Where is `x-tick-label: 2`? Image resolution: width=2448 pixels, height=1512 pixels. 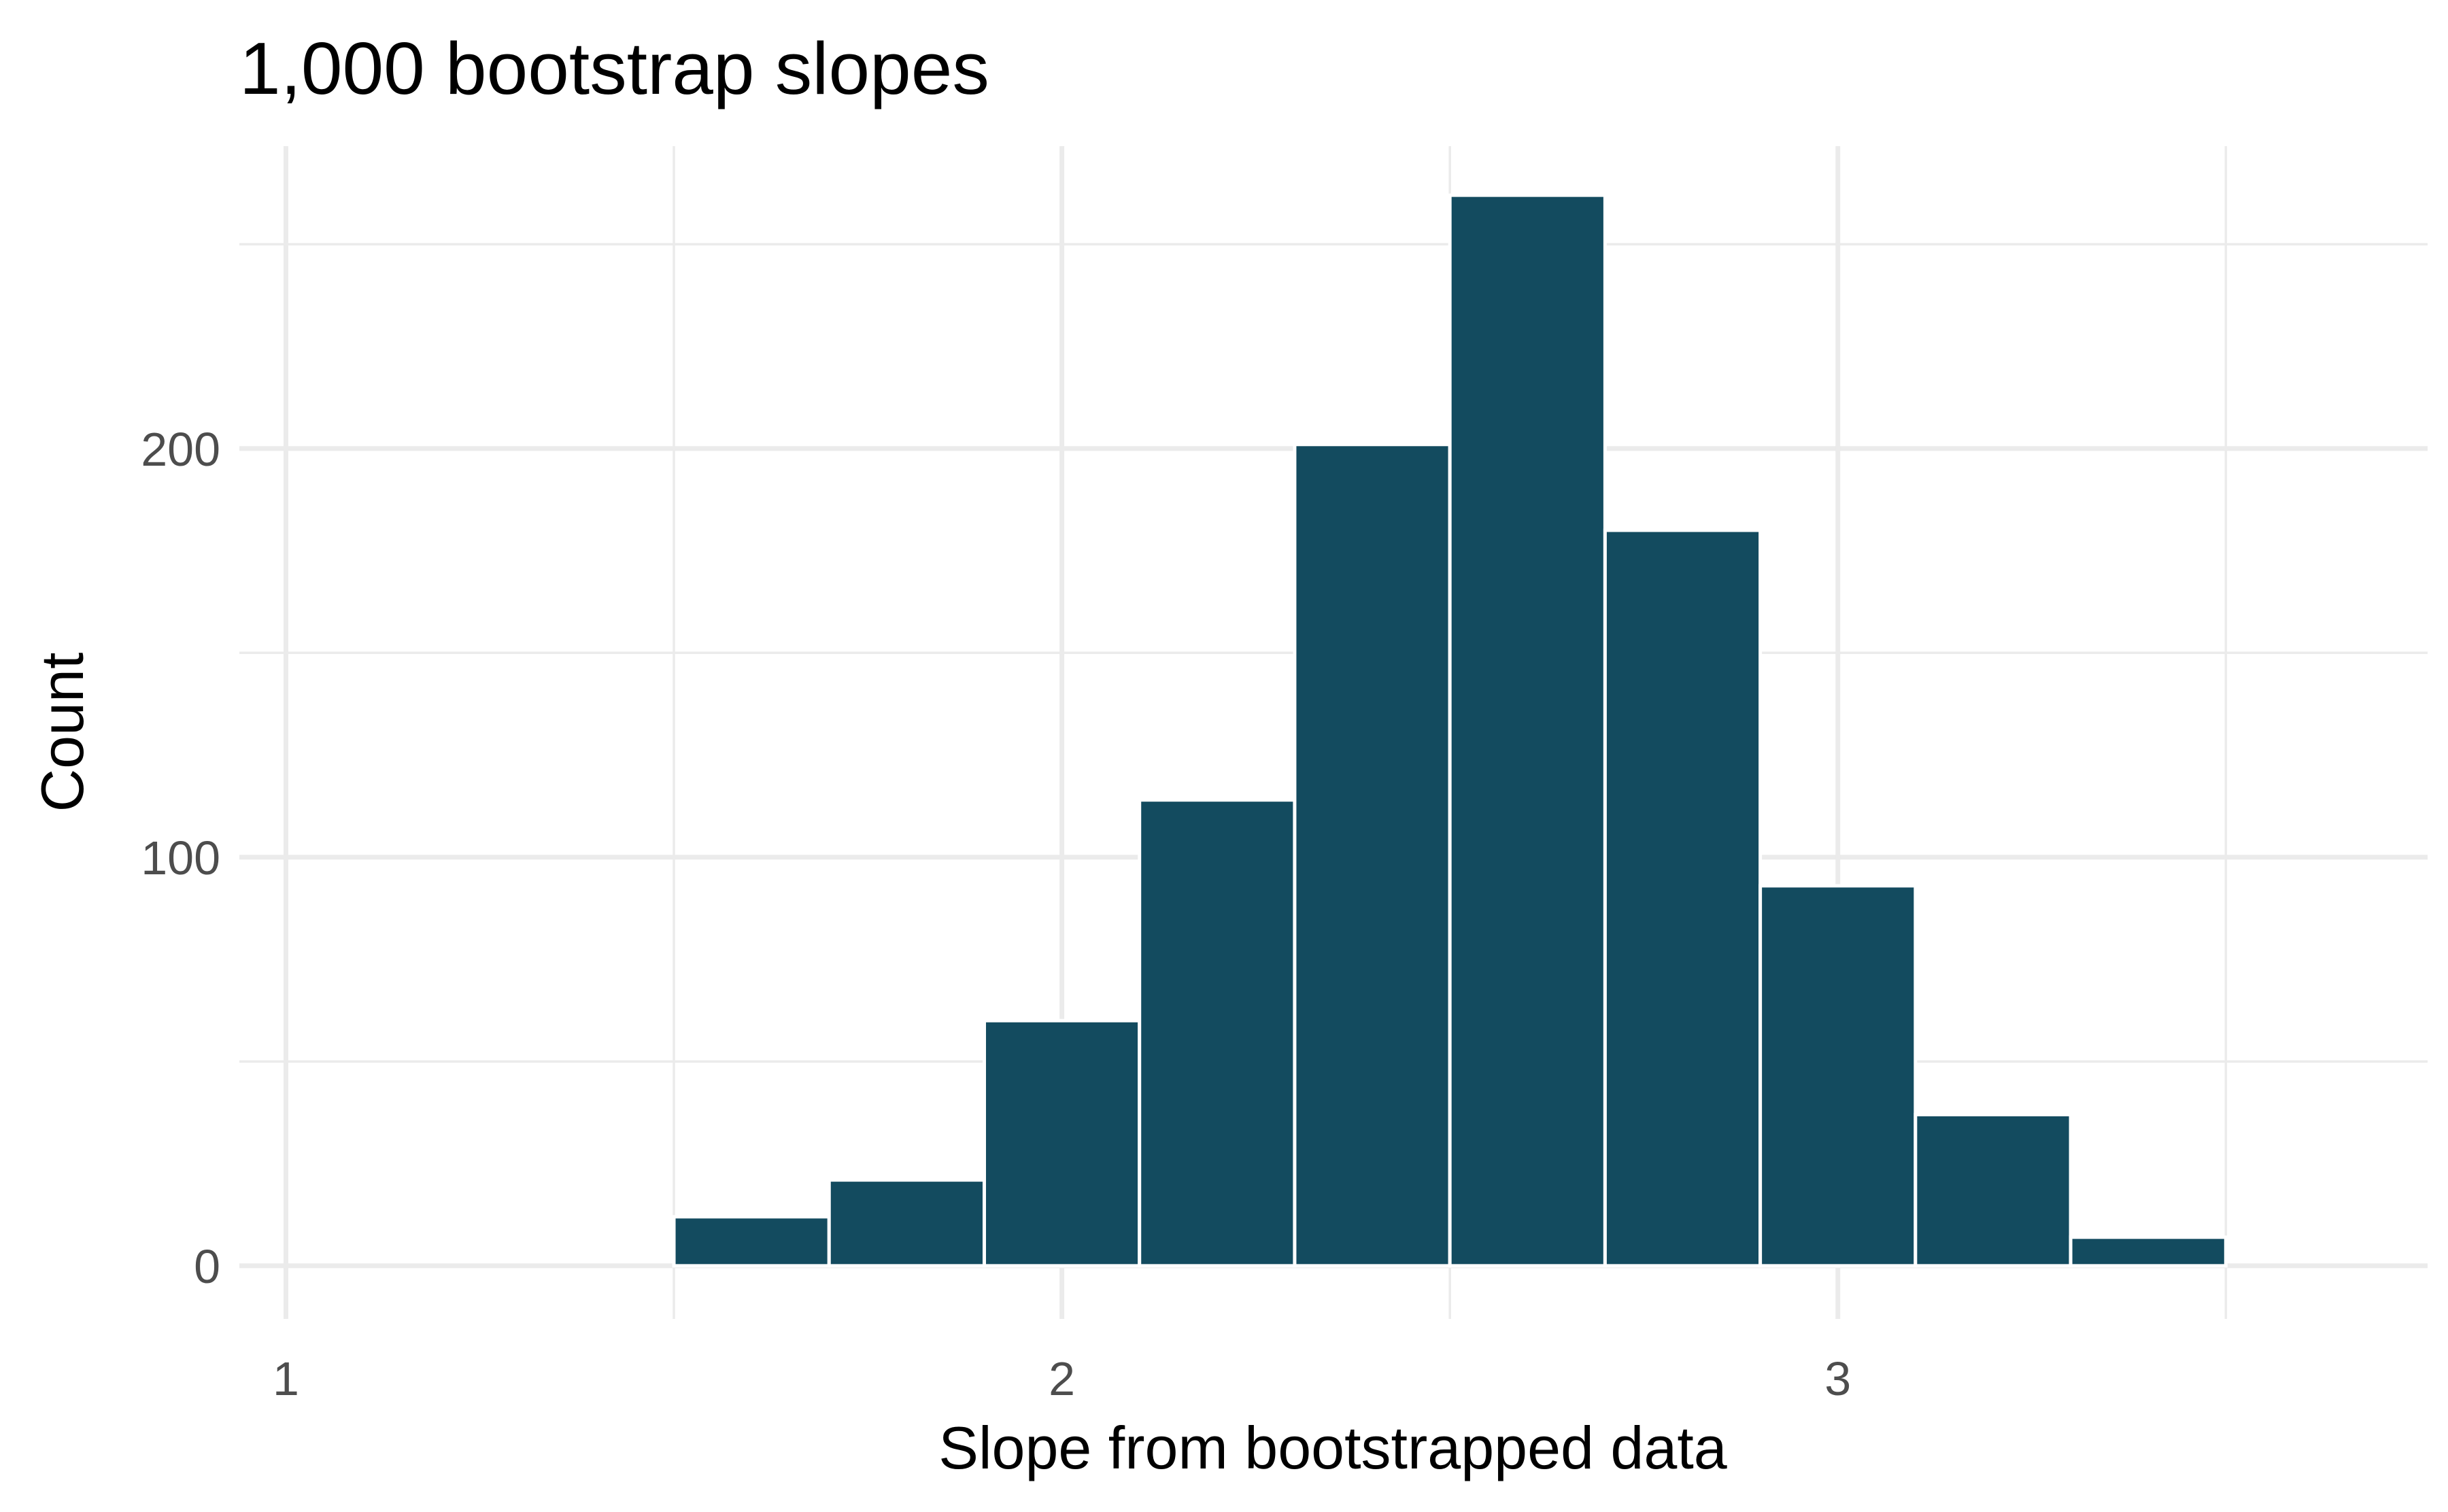
x-tick-label: 2 is located at coordinates (1062, 1378).